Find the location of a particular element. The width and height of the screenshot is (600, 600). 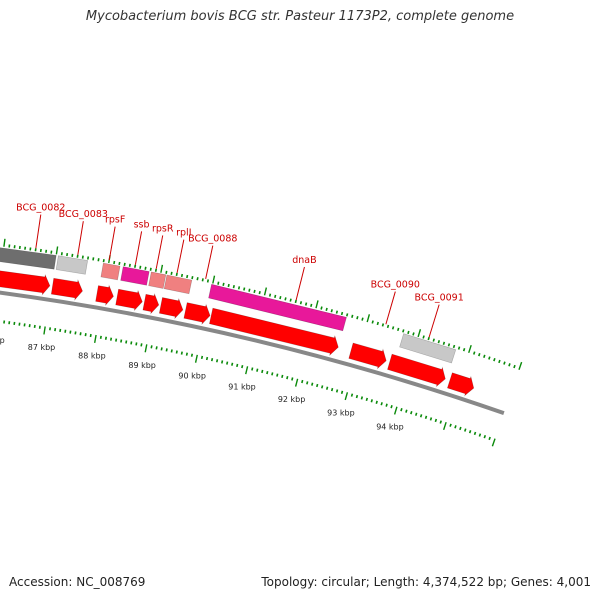

kbp-label-7: 93 kbp is located at coordinates (341, 412).